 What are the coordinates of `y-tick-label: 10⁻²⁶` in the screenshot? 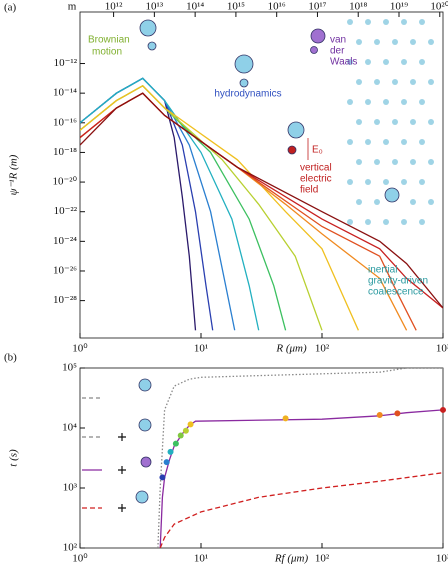 It's located at (65, 271).